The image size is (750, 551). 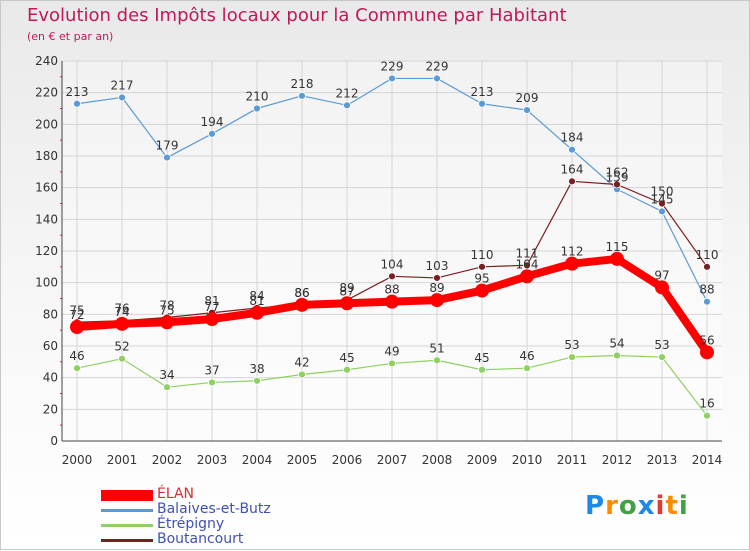 I want to click on y-tick-label: 40, so click(x=50, y=378).